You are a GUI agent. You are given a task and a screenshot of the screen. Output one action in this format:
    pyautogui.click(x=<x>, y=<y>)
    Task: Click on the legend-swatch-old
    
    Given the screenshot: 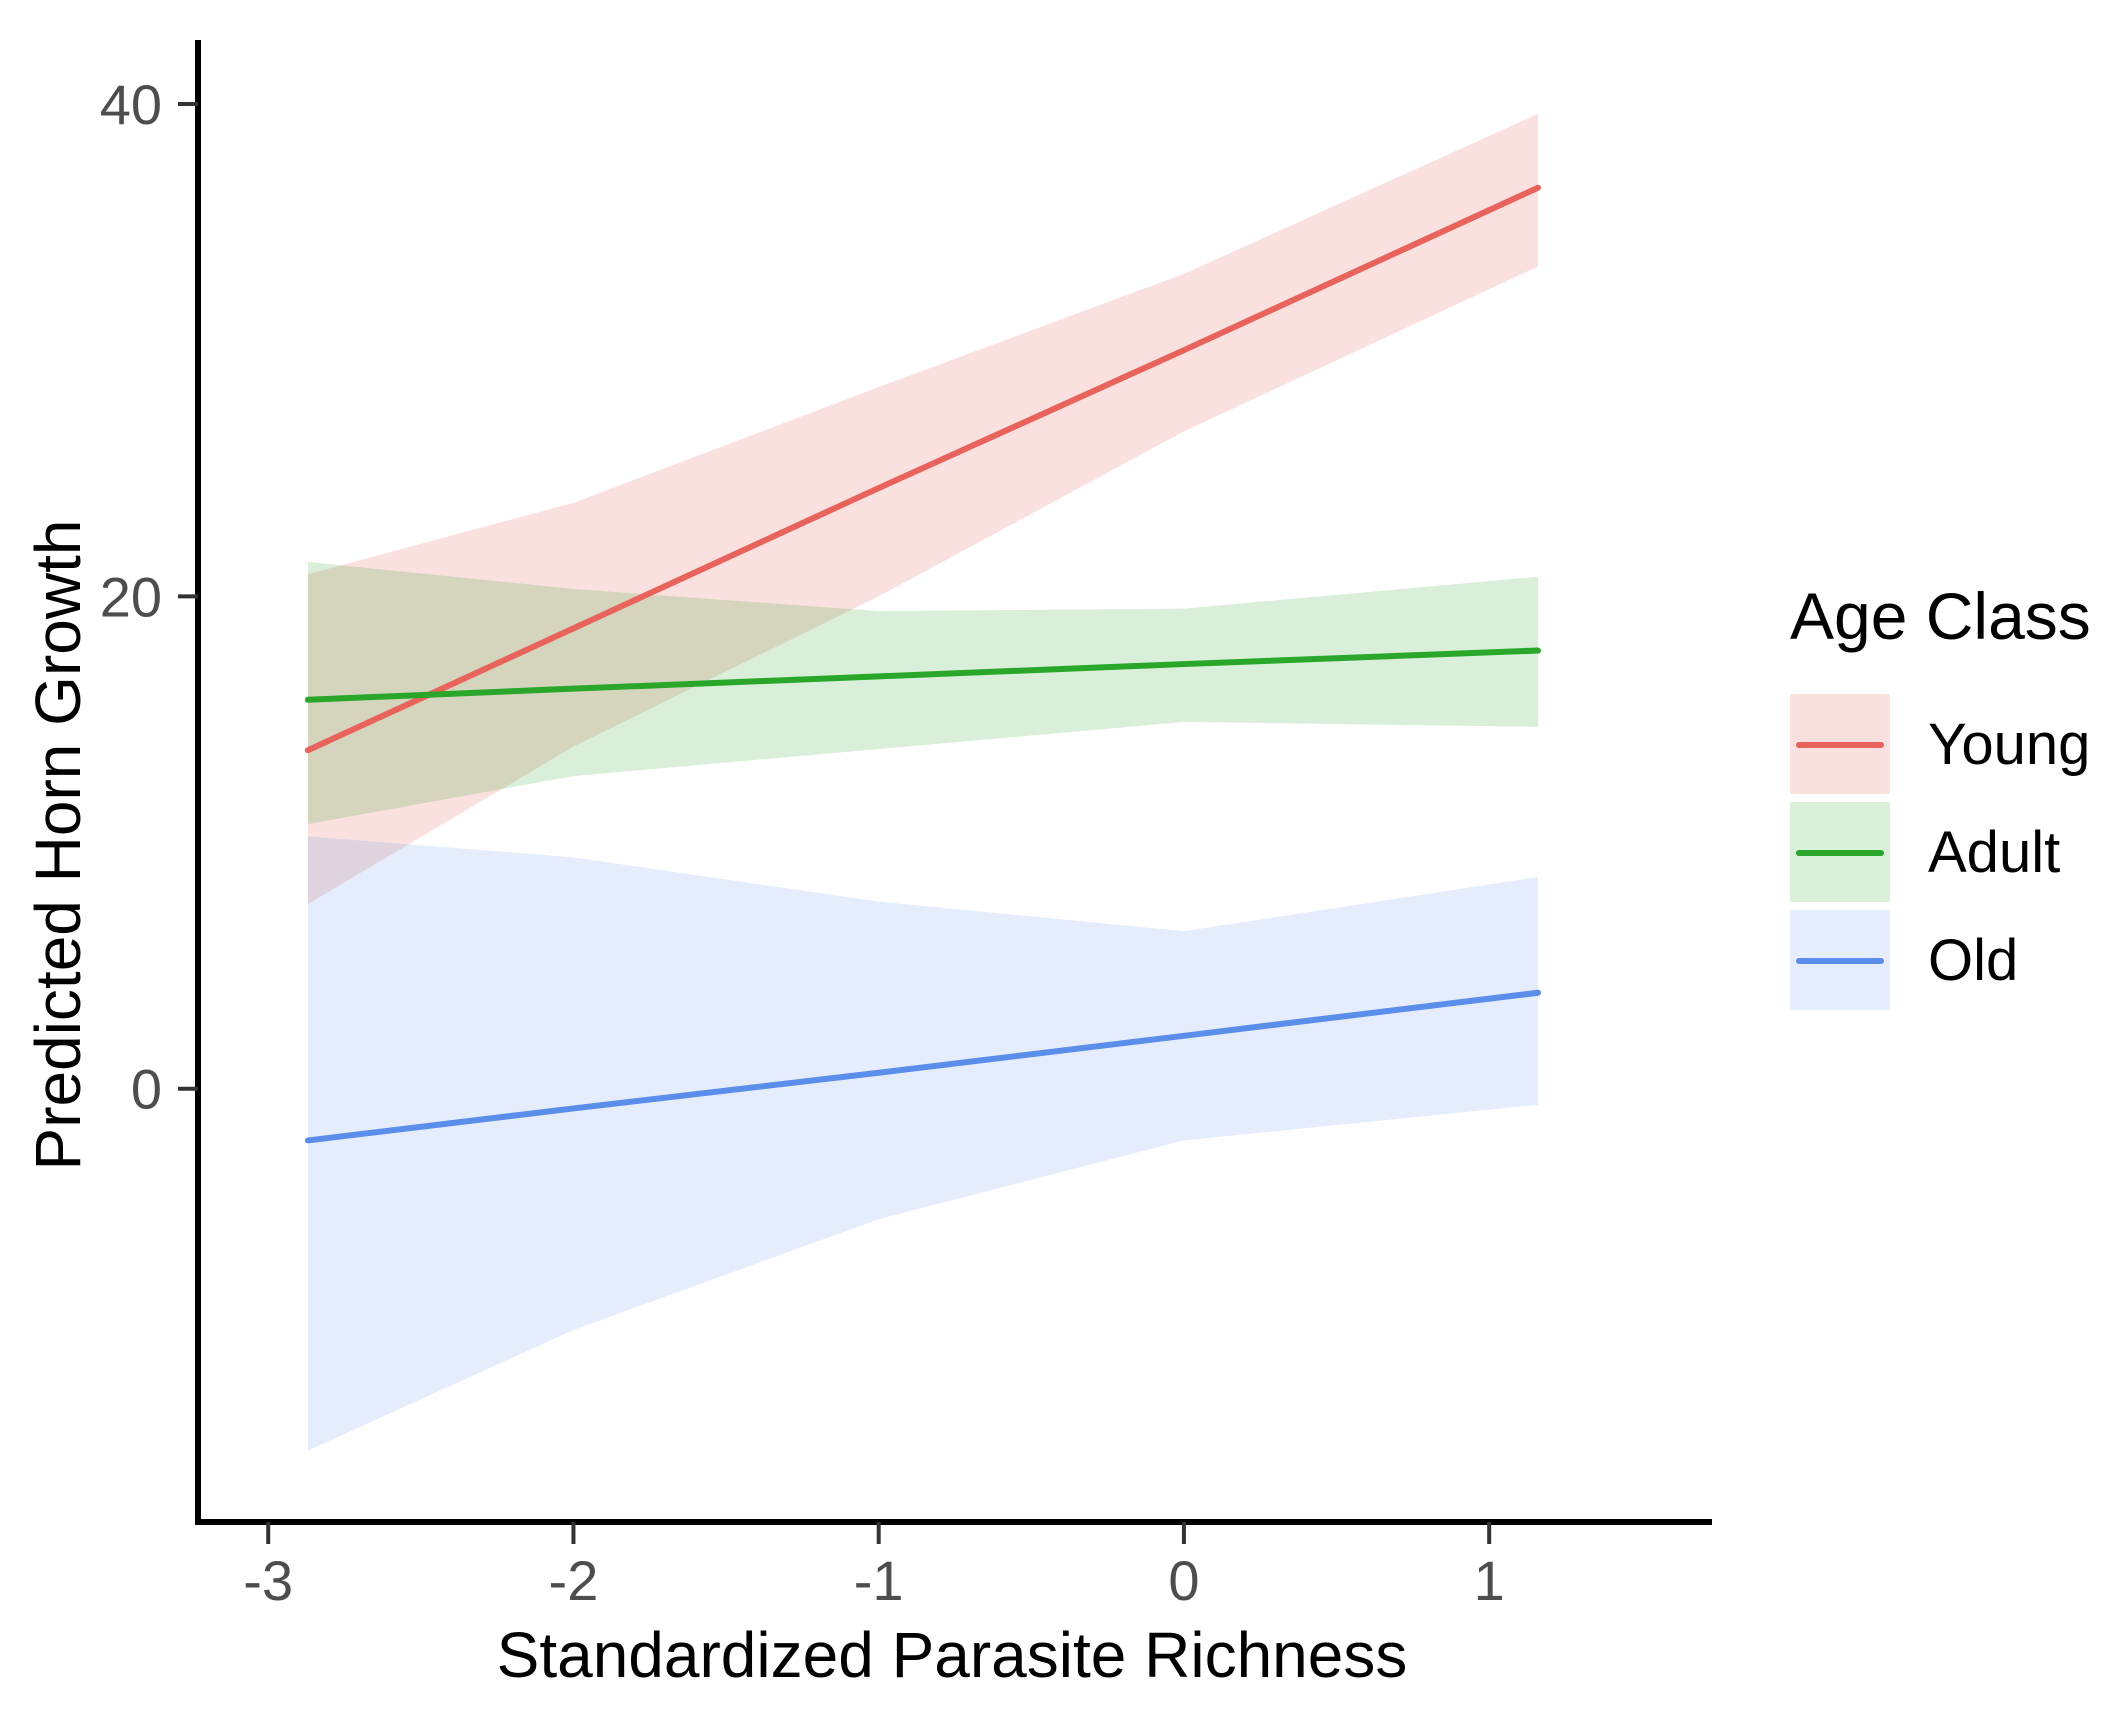 What is the action you would take?
    pyautogui.click(x=1840, y=960)
    